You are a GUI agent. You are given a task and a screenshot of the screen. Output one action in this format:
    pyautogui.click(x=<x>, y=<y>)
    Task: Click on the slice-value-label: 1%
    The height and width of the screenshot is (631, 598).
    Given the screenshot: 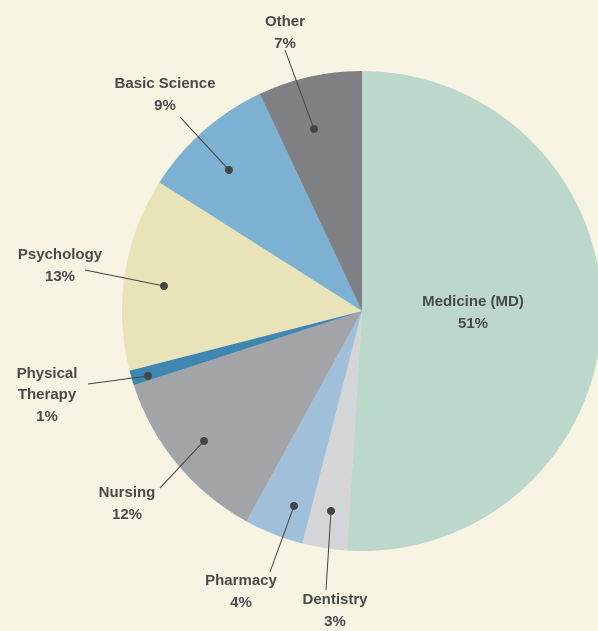 What is the action you would take?
    pyautogui.click(x=47, y=416)
    